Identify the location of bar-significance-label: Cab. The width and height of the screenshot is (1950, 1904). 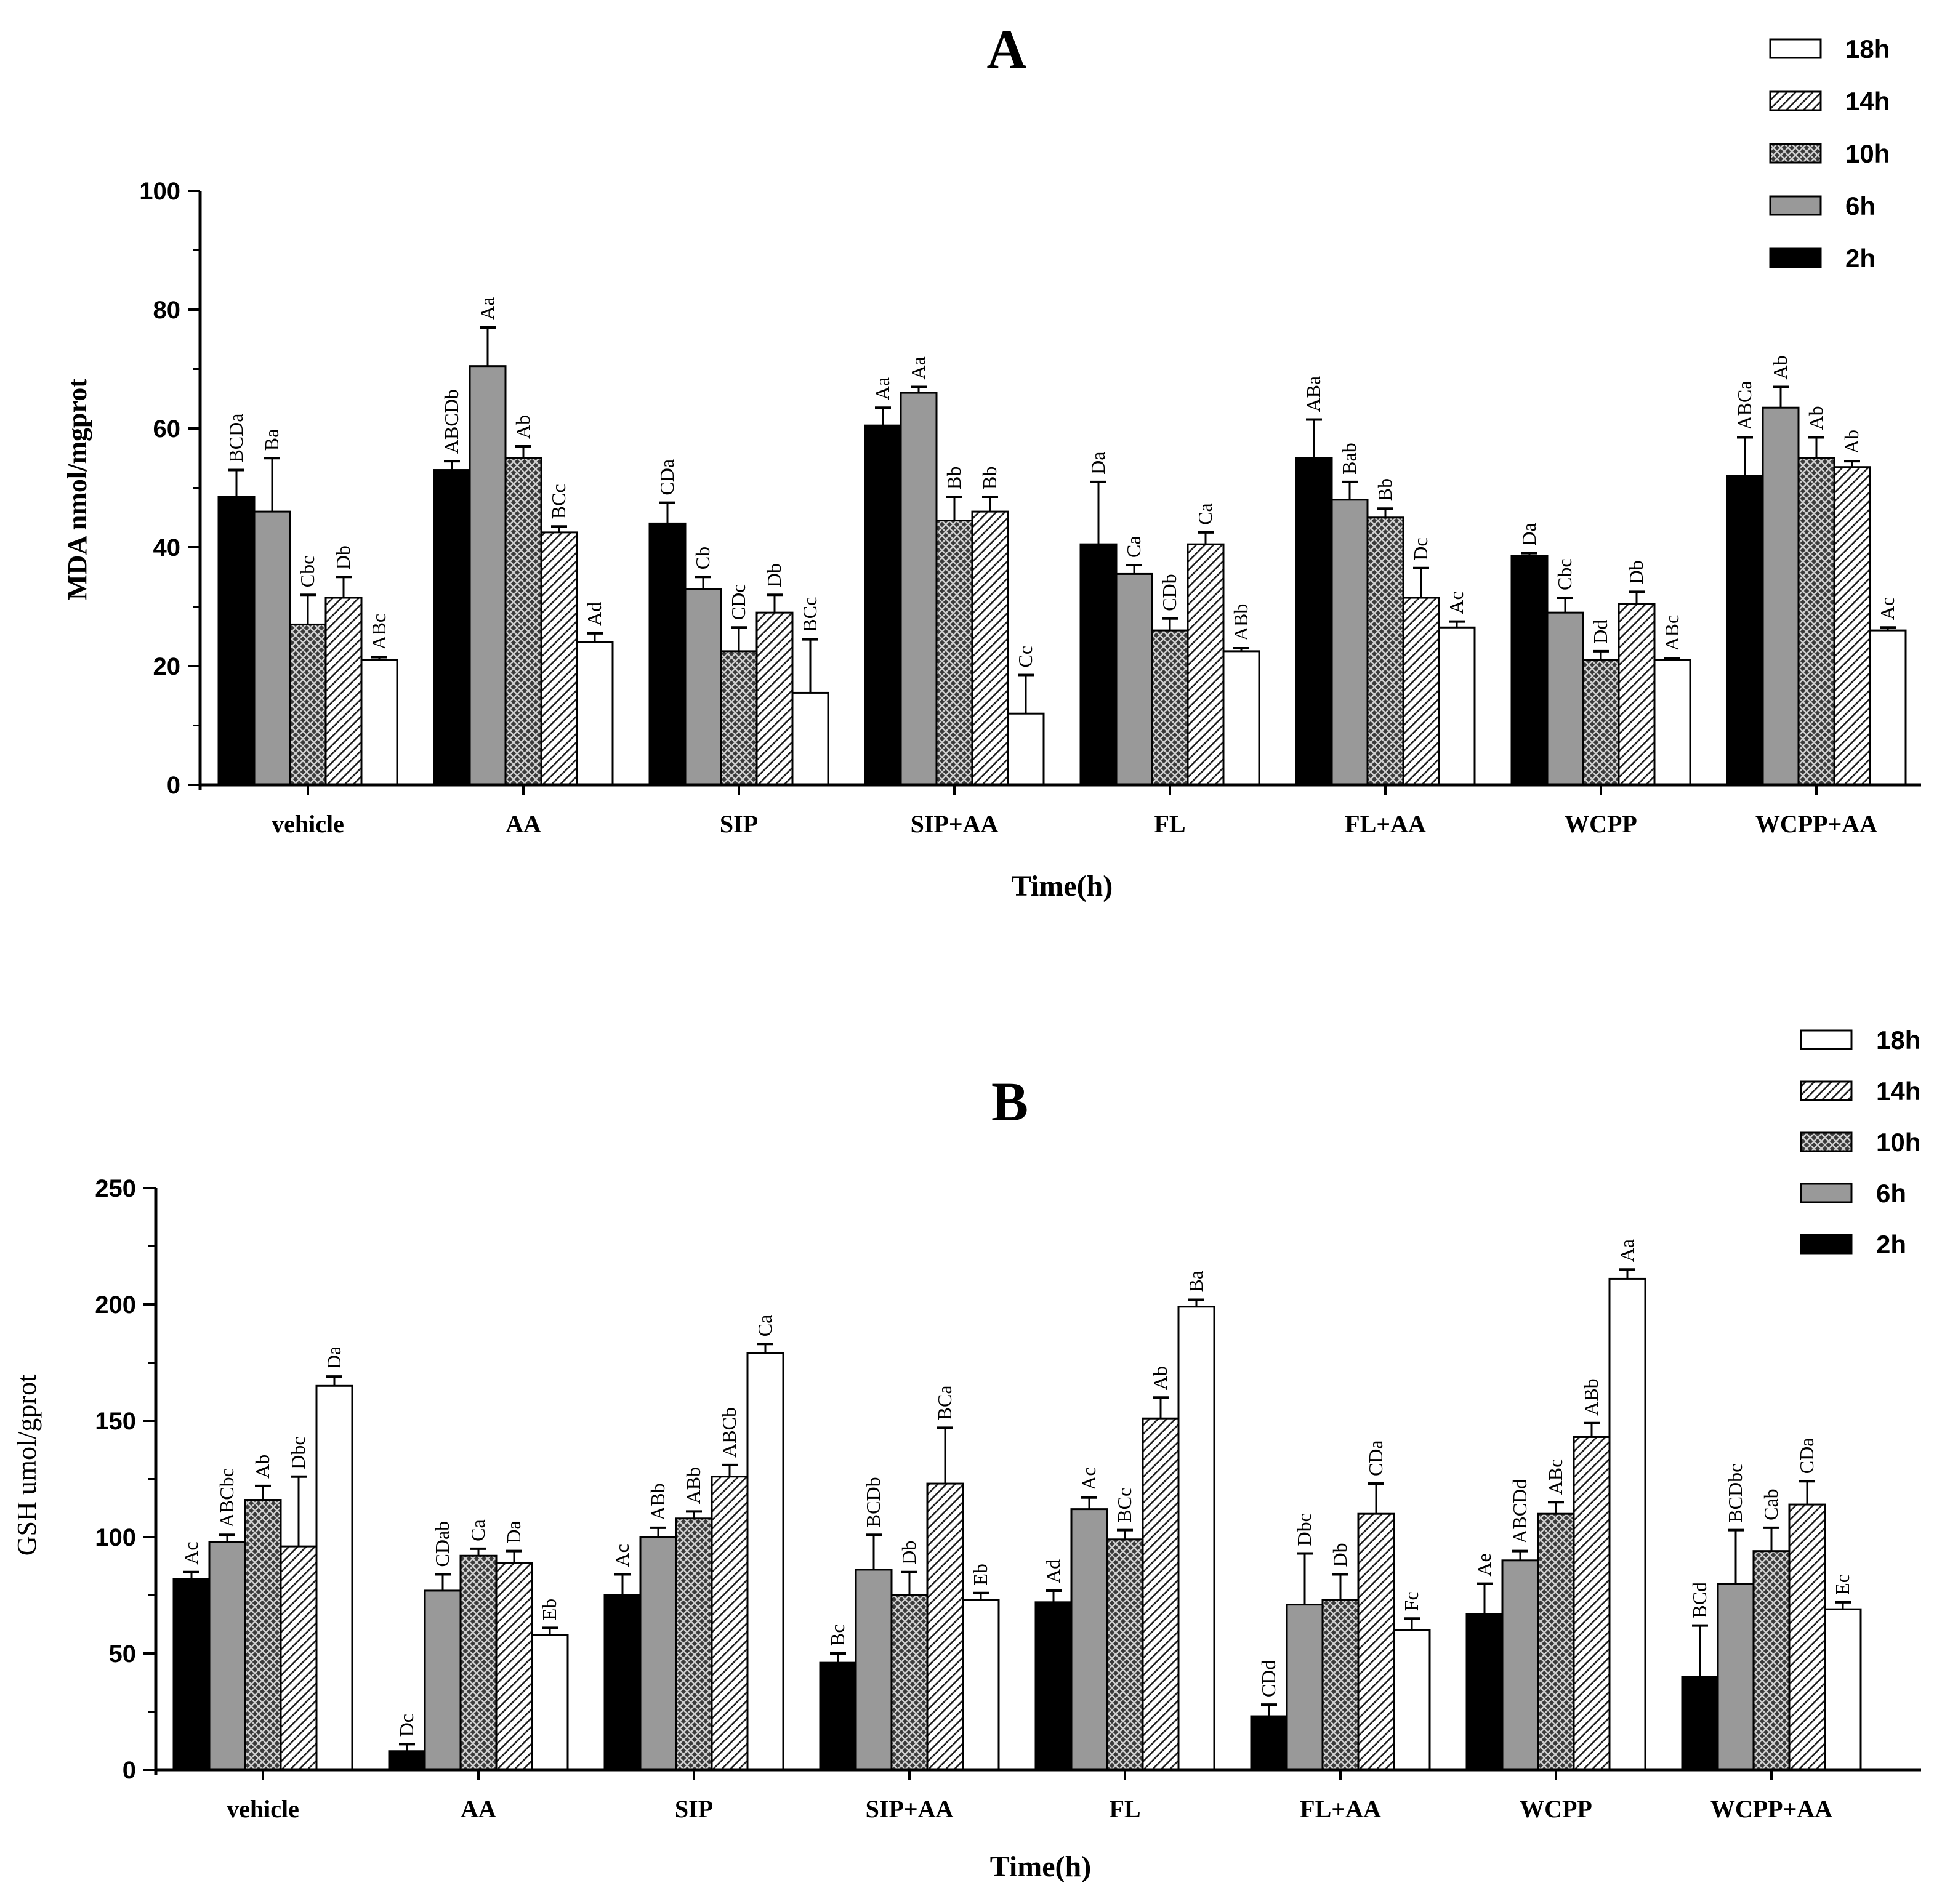
(1771, 1504).